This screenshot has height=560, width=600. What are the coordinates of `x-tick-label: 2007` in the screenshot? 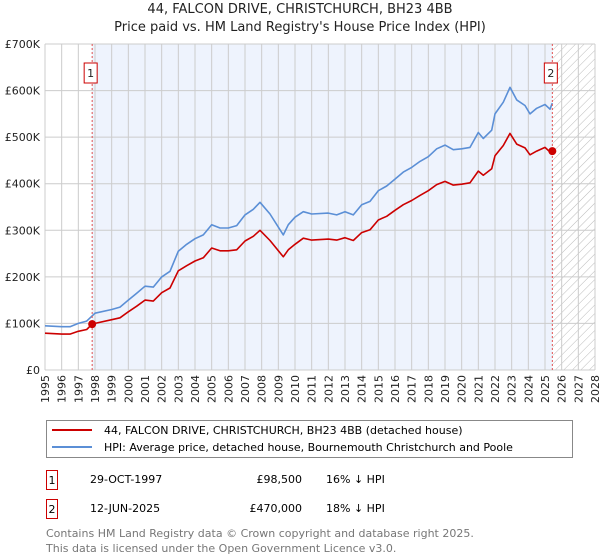 It's located at (245, 389).